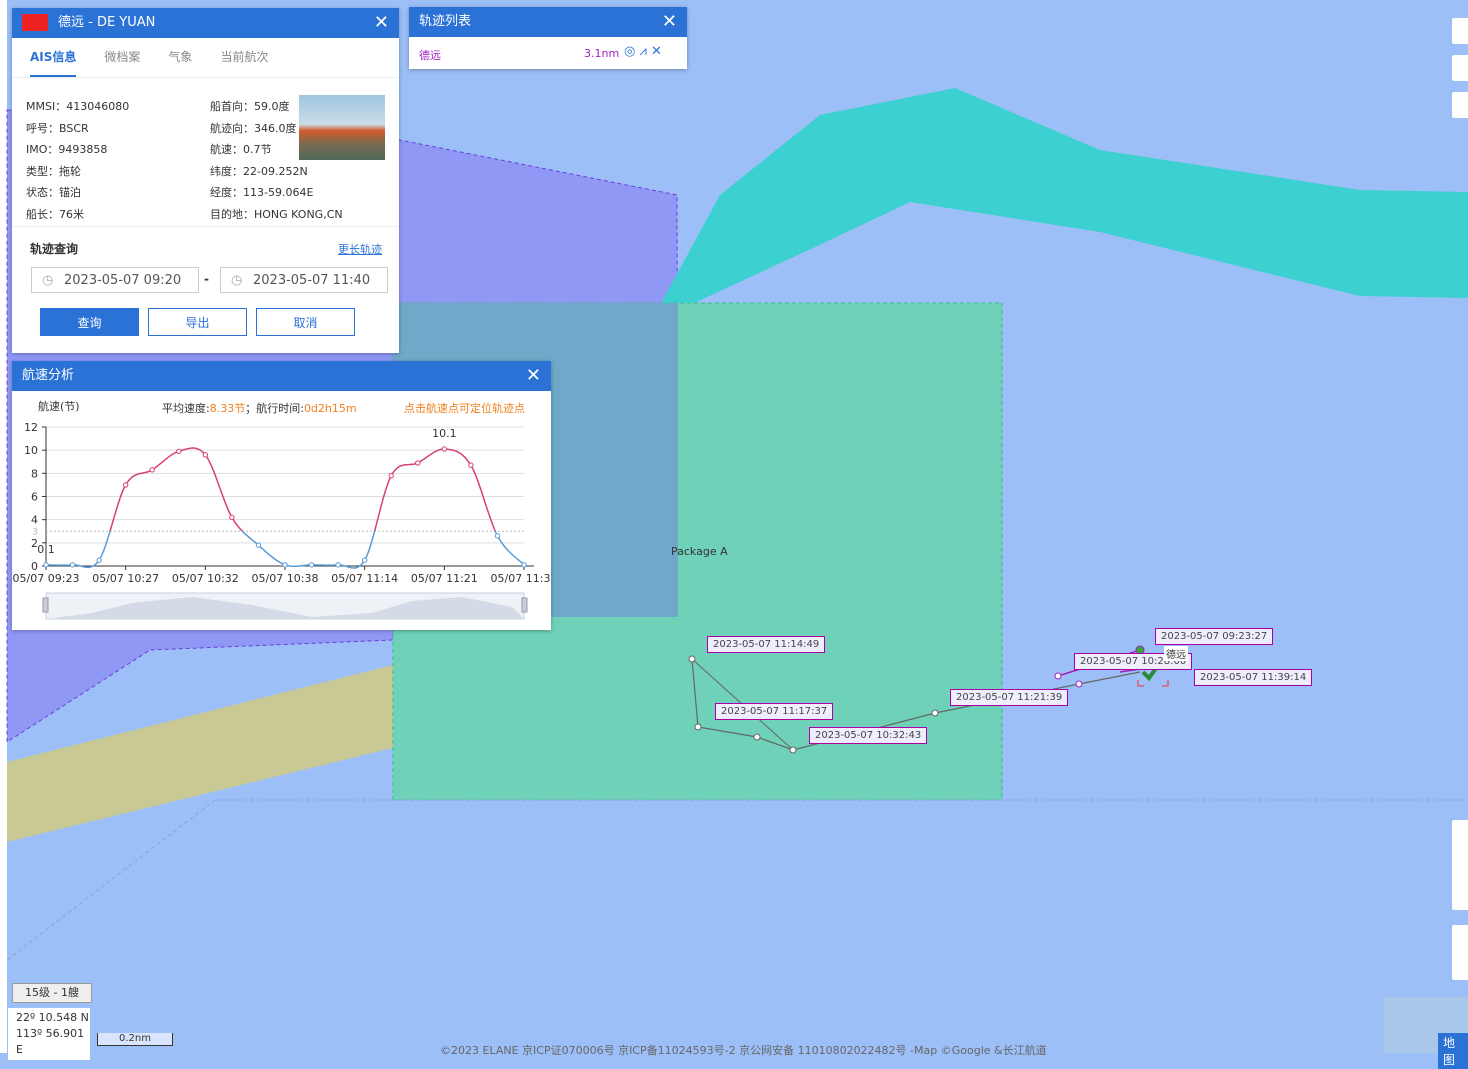 This screenshot has height=1069, width=1468. Describe the element at coordinates (59, 406) in the screenshot. I see `y-axis-label: 航速(节)` at that location.